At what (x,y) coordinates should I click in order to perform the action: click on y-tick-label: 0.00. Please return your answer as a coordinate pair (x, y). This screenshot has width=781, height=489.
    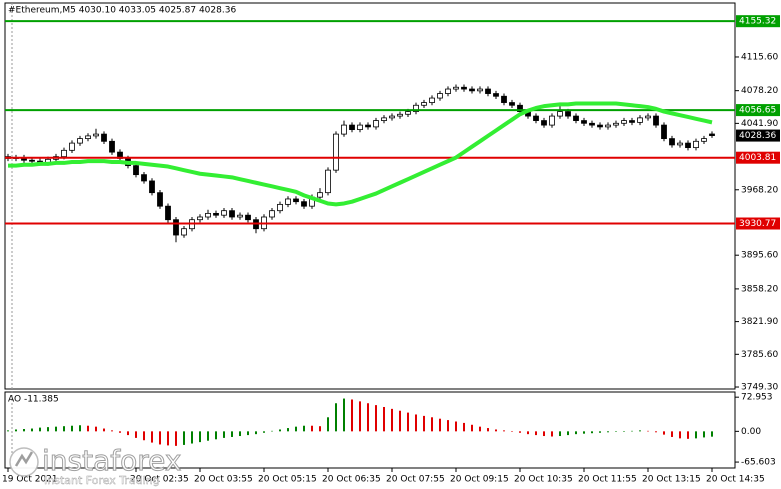
    Looking at the image, I should click on (751, 432).